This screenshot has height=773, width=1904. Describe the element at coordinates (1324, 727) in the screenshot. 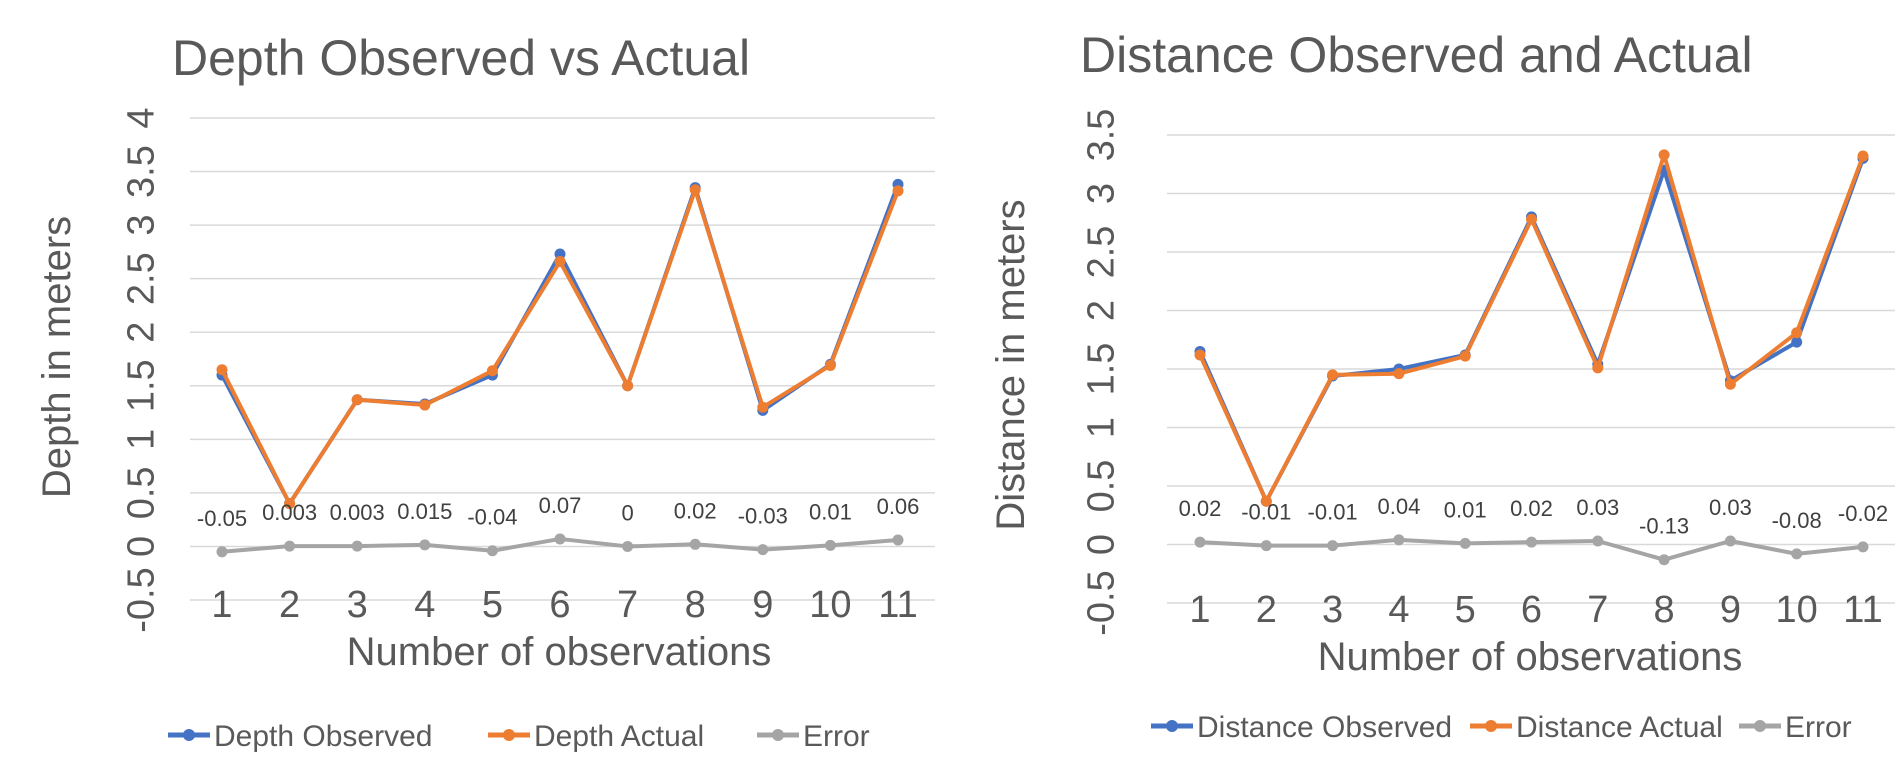

I see `chart2-legend-label-observed: Distance Observed` at that location.